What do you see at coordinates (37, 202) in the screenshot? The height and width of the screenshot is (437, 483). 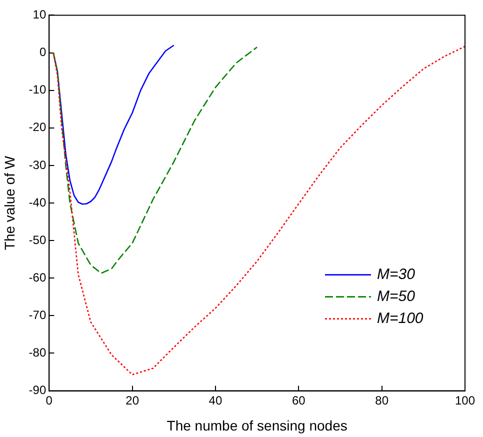 I see `y-tick-label: -40` at bounding box center [37, 202].